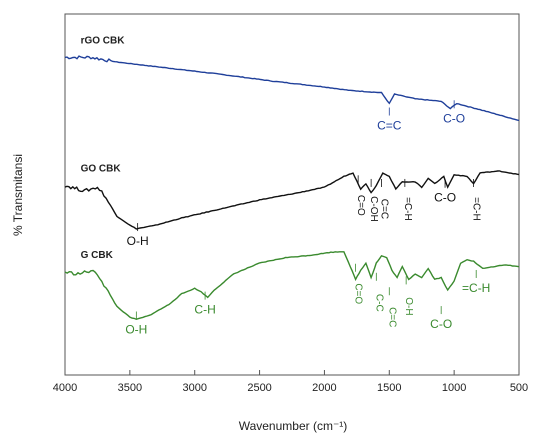 Image resolution: width=534 pixels, height=436 pixels. What do you see at coordinates (519, 388) in the screenshot?
I see `x-tick-label: 500` at bounding box center [519, 388].